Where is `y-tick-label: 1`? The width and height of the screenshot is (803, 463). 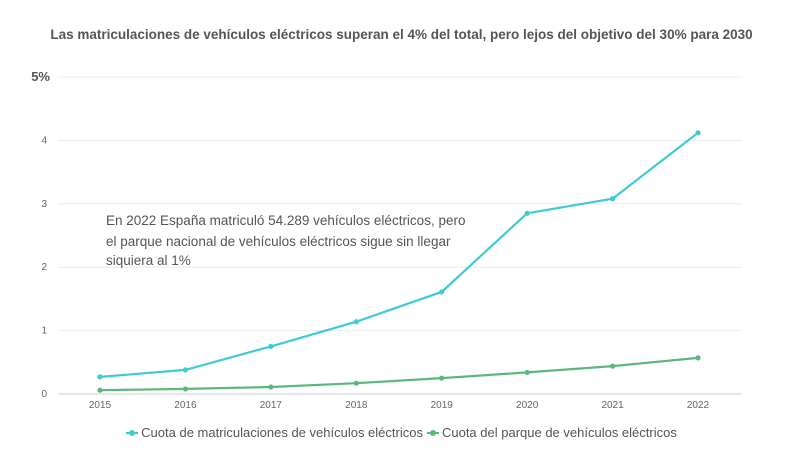
y-tick-label: 1 is located at coordinates (44, 331).